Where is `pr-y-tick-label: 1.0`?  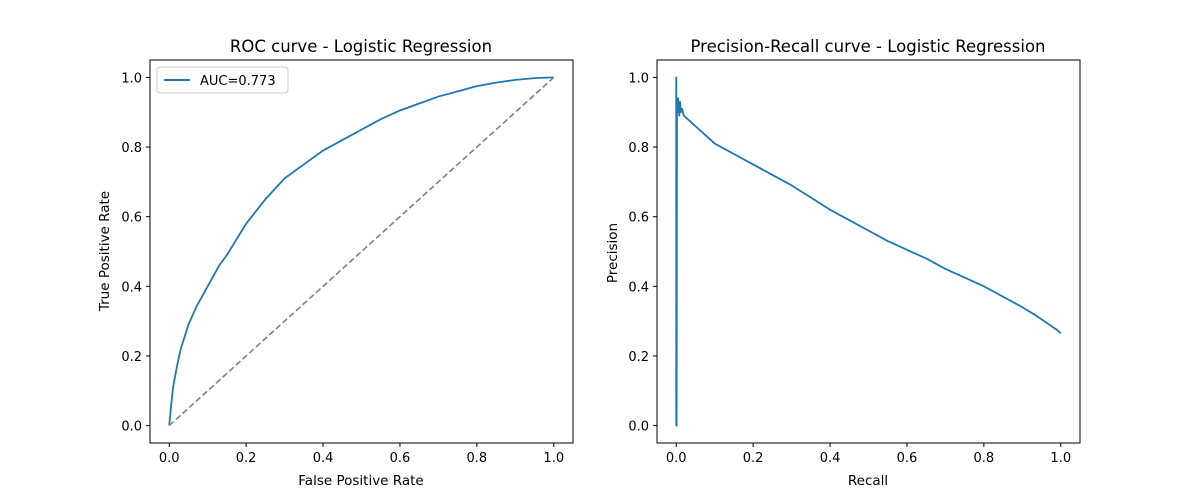 pr-y-tick-label: 1.0 is located at coordinates (638, 78).